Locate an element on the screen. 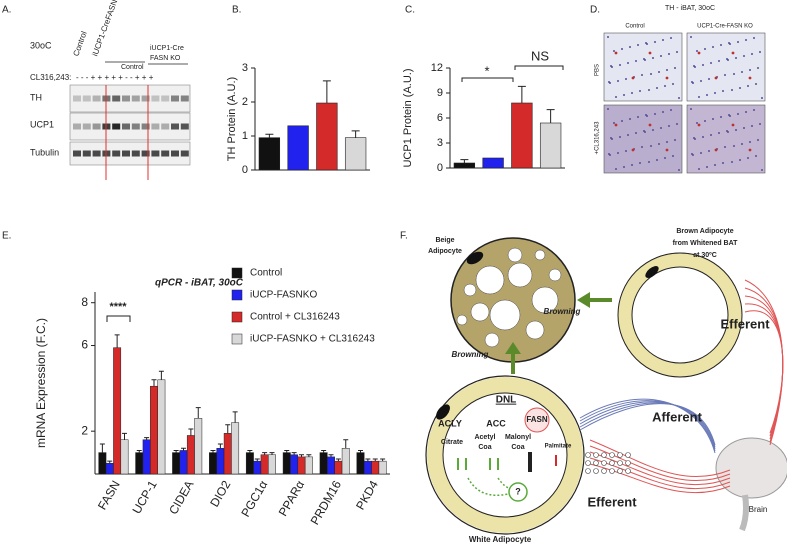 This screenshot has height=548, width=787. unknown-circle is located at coordinates (518, 492).